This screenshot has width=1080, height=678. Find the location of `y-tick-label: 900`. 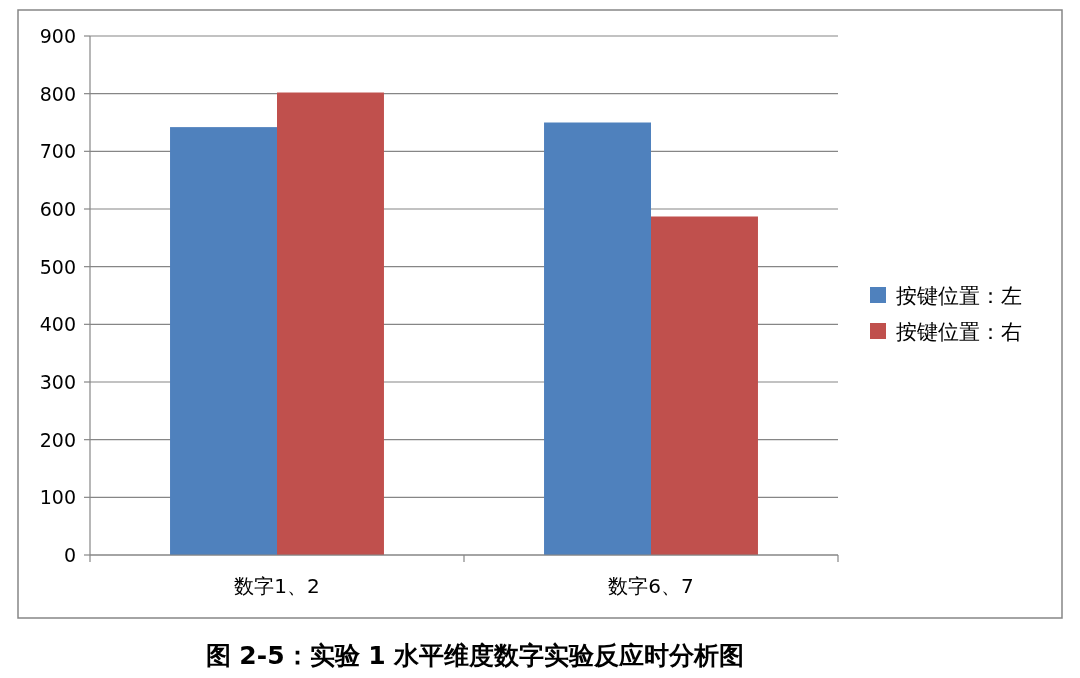

y-tick-label: 900 is located at coordinates (57, 36).